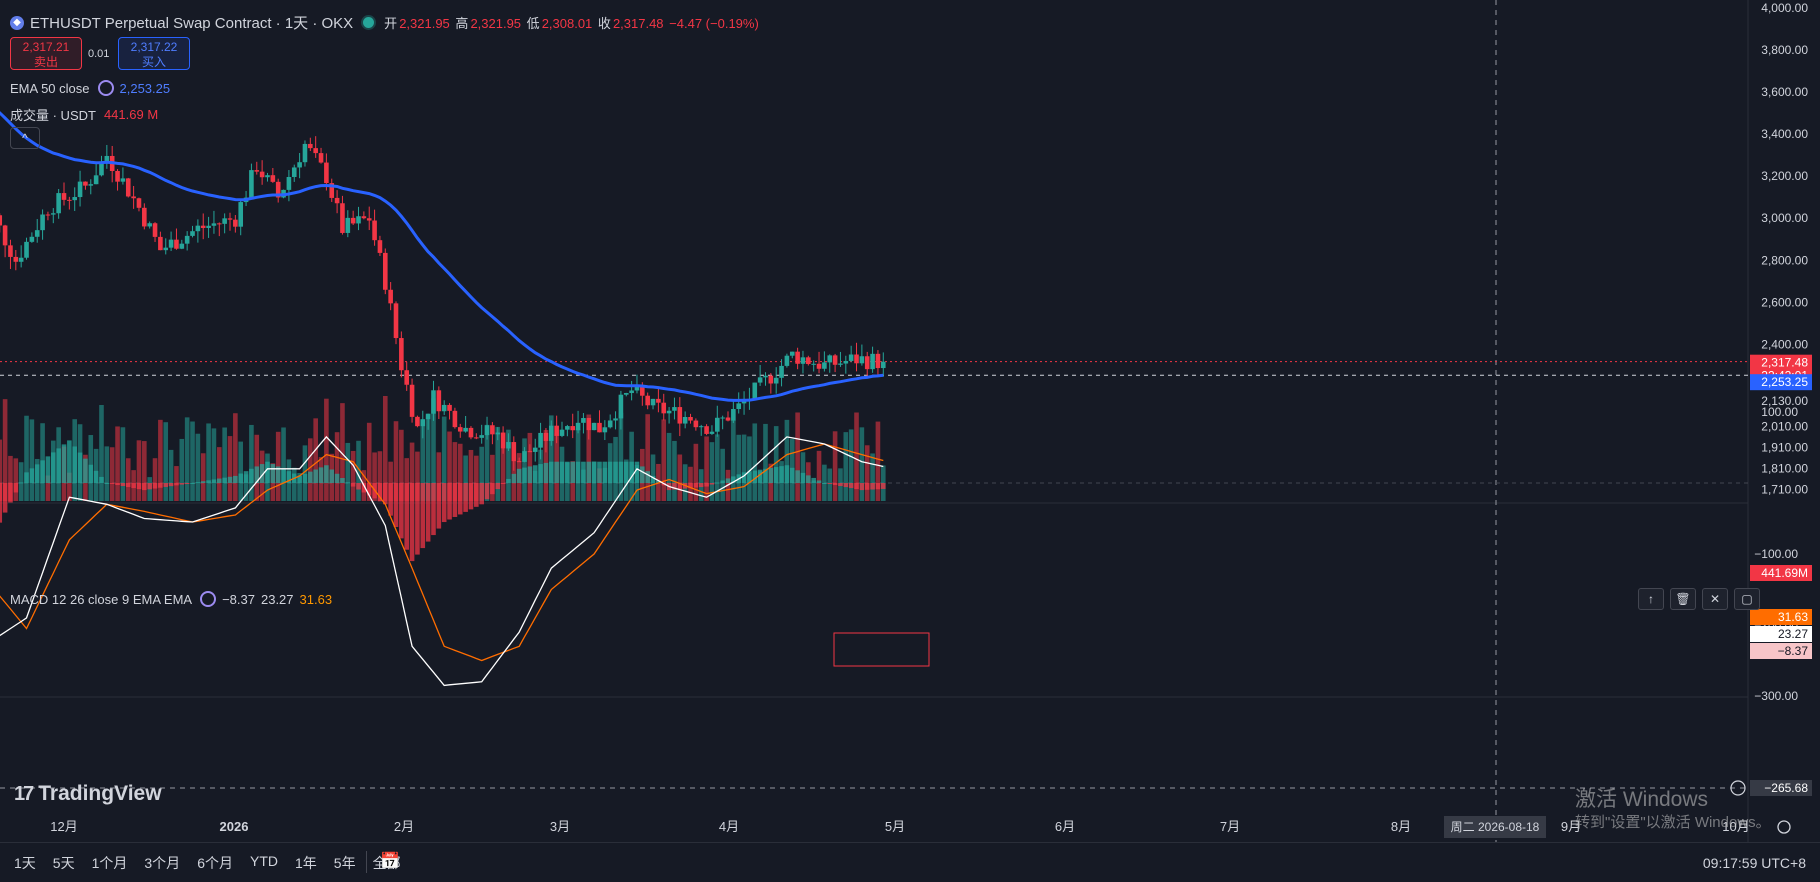 The height and width of the screenshot is (882, 1820). What do you see at coordinates (1715, 599) in the screenshot?
I see `collapse-icon: ✕` at bounding box center [1715, 599].